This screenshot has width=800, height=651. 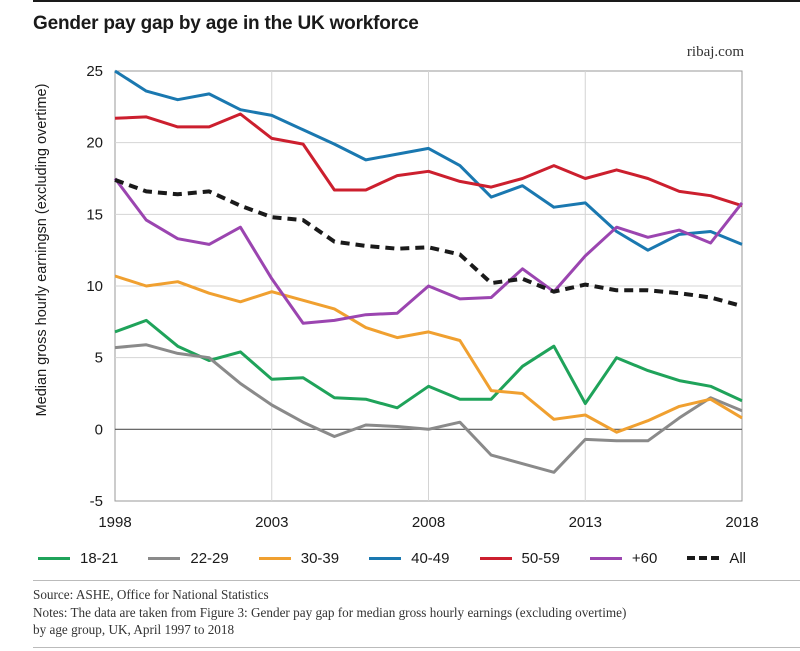 What do you see at coordinates (416, 580) in the screenshot?
I see `notes-divider` at bounding box center [416, 580].